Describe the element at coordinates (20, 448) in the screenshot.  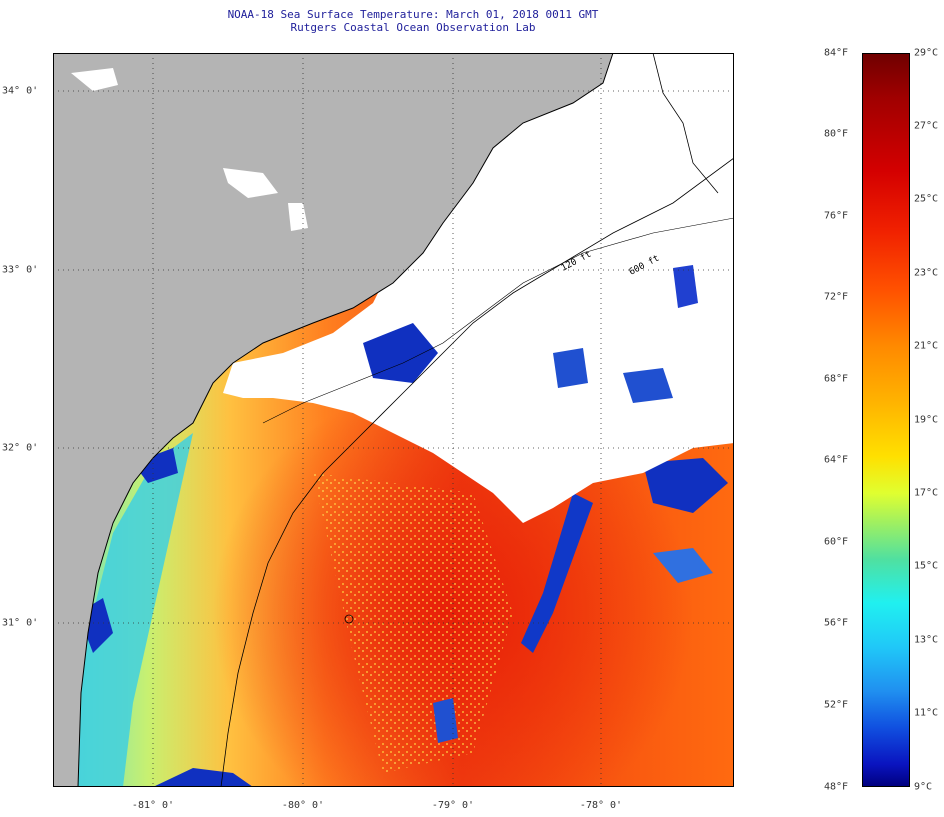
I see `lat-label: 32° 0'` at that location.